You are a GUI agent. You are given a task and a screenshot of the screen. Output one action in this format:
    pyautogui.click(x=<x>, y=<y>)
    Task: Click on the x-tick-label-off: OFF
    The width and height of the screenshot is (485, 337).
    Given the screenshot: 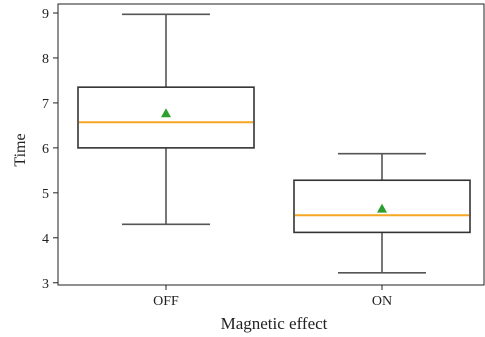 What is the action you would take?
    pyautogui.click(x=166, y=301)
    